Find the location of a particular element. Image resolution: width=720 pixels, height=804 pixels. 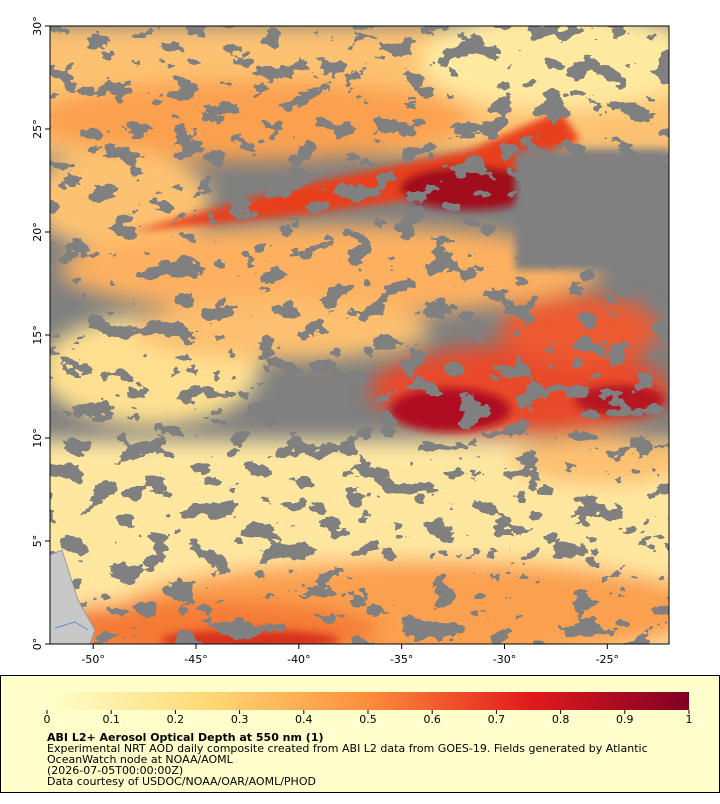

colorbar-tick-label: 0.8 is located at coordinates (561, 719).